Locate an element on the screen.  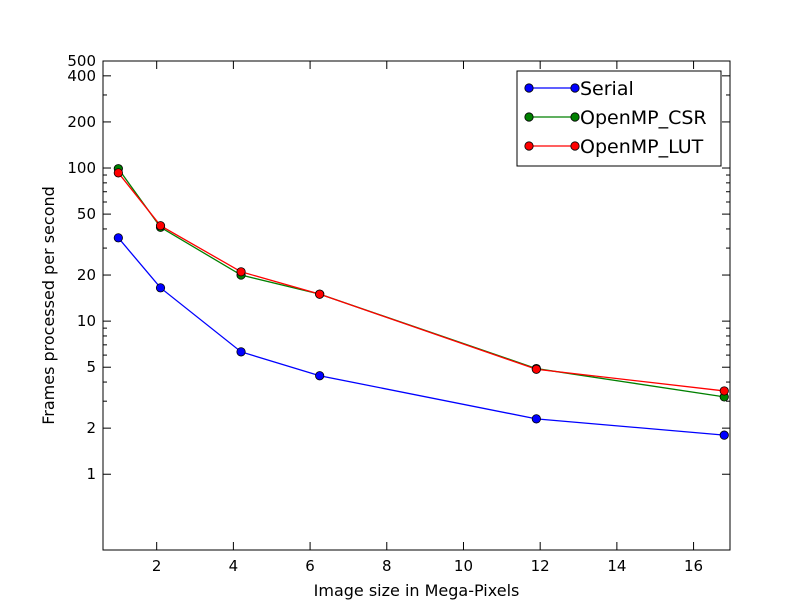
x-tick-label: 14 is located at coordinates (616, 566).